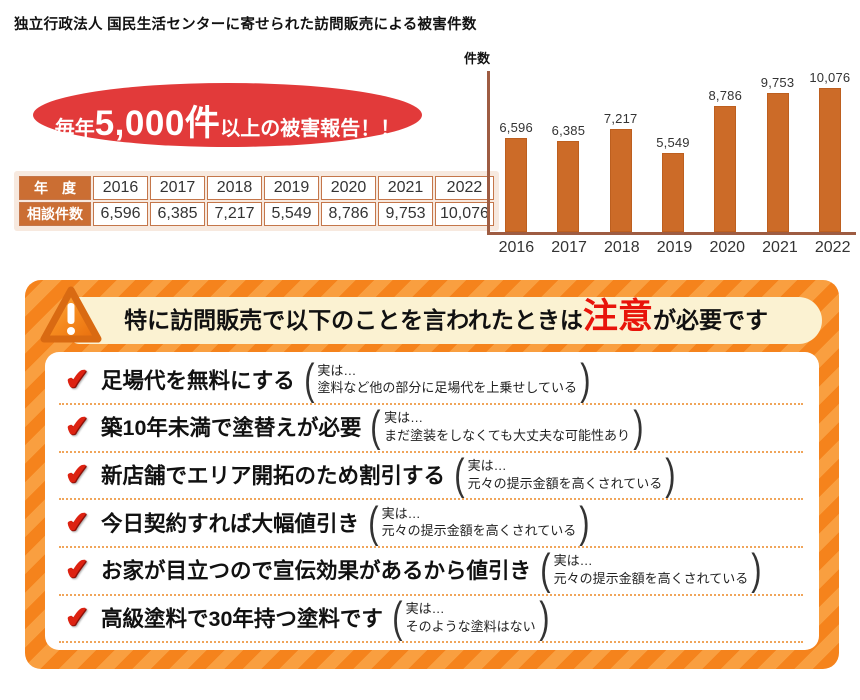 Image resolution: width=860 pixels, height=700 pixels. Describe the element at coordinates (120, 188) in the screenshot. I see `year-cell: 2016` at that location.